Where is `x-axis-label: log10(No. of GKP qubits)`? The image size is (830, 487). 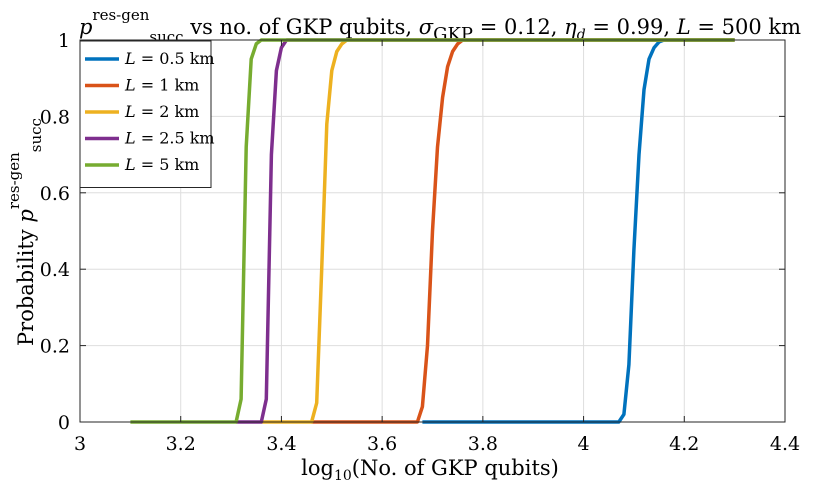 x-axis-label: log10(No. of GKP qubits) is located at coordinates (430, 470).